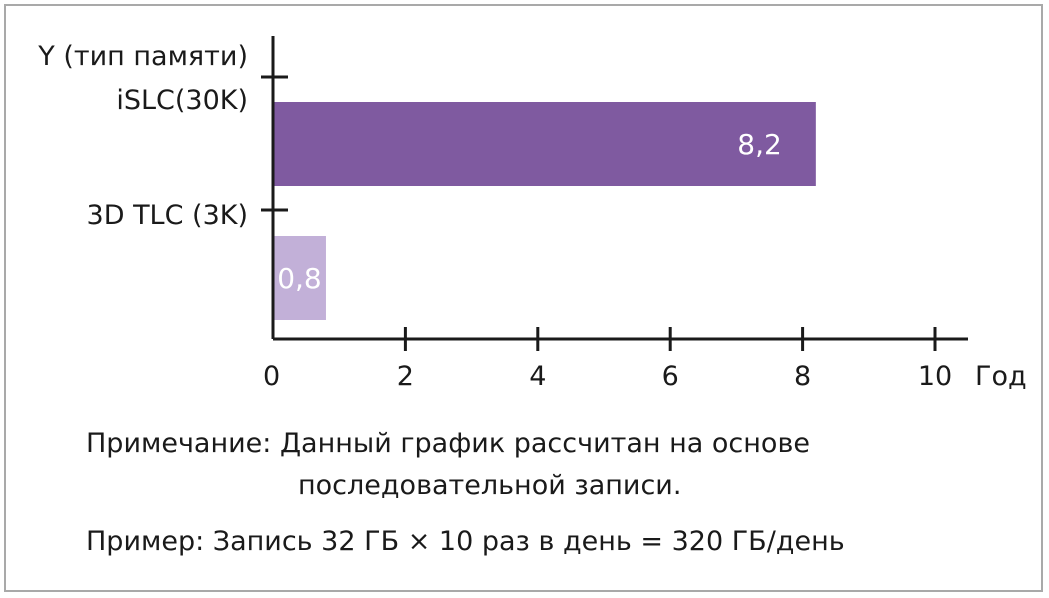 The width and height of the screenshot is (1049, 598). What do you see at coordinates (167, 215) in the screenshot?
I see `y-tick-label-1: 3D TLC (3K)` at bounding box center [167, 215].